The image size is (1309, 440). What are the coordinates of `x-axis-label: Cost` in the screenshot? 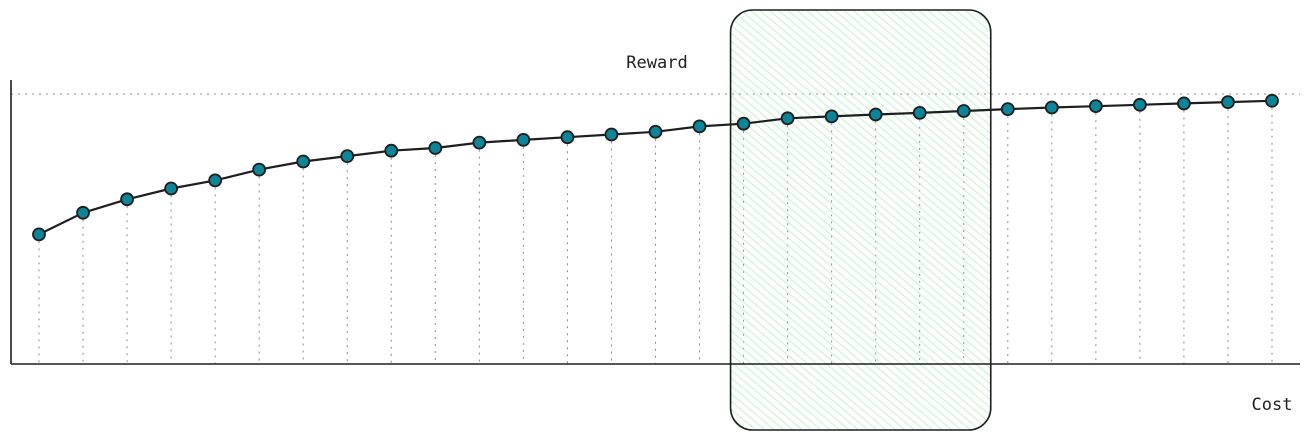 It's located at (1272, 405).